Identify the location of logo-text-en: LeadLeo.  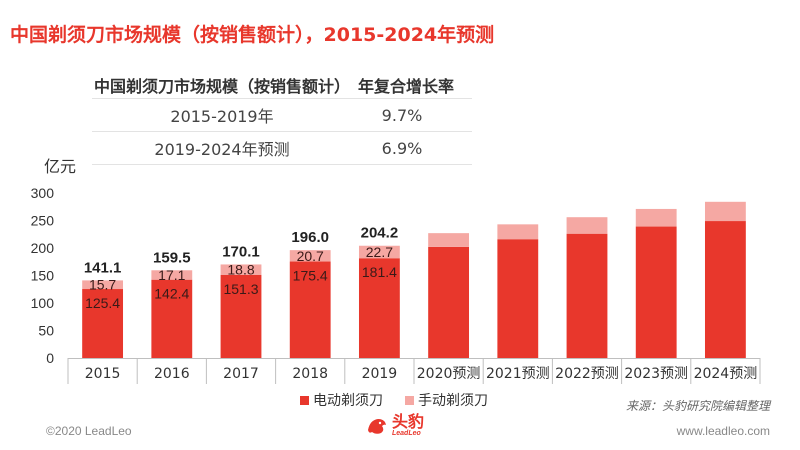
(406, 433).